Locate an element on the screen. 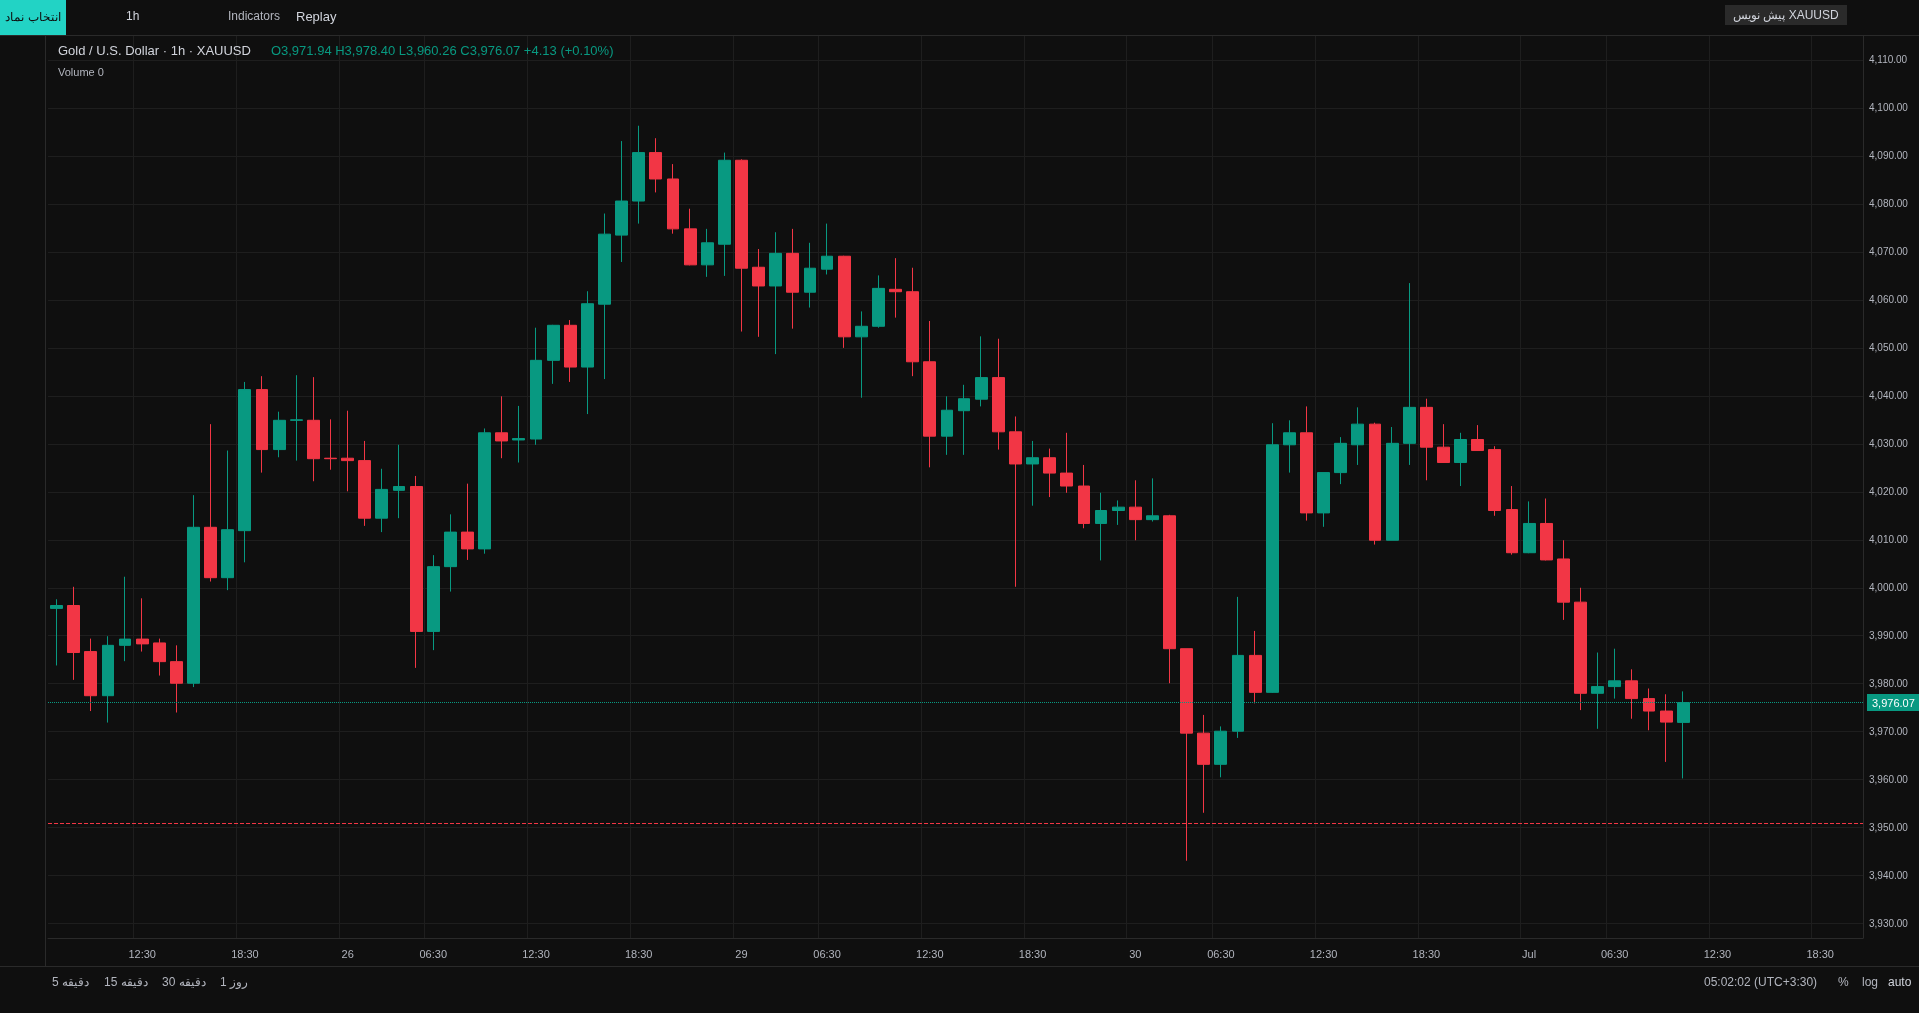 The image size is (1919, 1013). text: O3,971.94 H3,978.40 L3,960.26 C3,976.07 +4.13 (+0.10%) is located at coordinates (442, 50).